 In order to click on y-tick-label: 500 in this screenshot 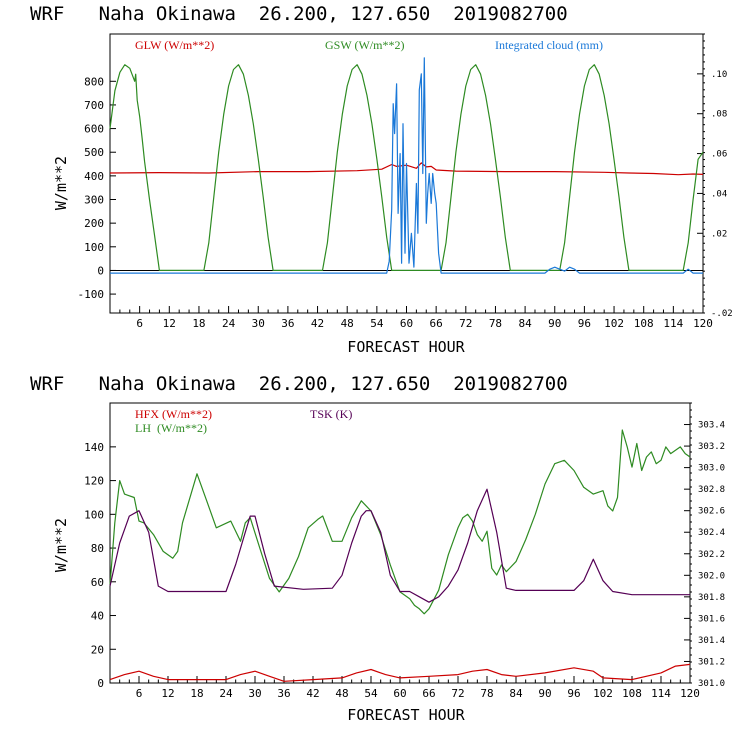, I will do `click(94, 152)`.